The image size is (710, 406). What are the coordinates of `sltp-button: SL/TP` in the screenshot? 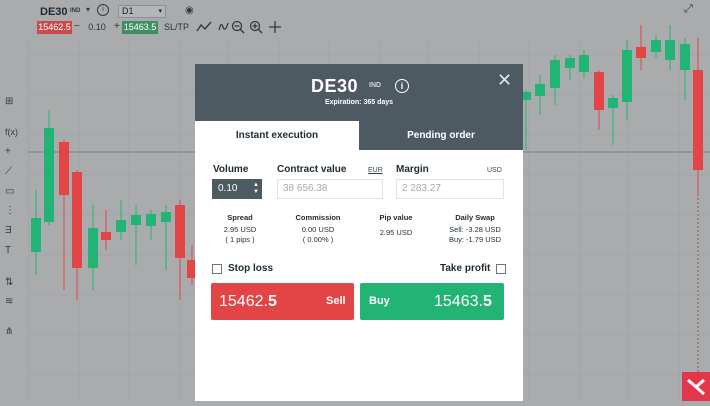 It's located at (177, 27).